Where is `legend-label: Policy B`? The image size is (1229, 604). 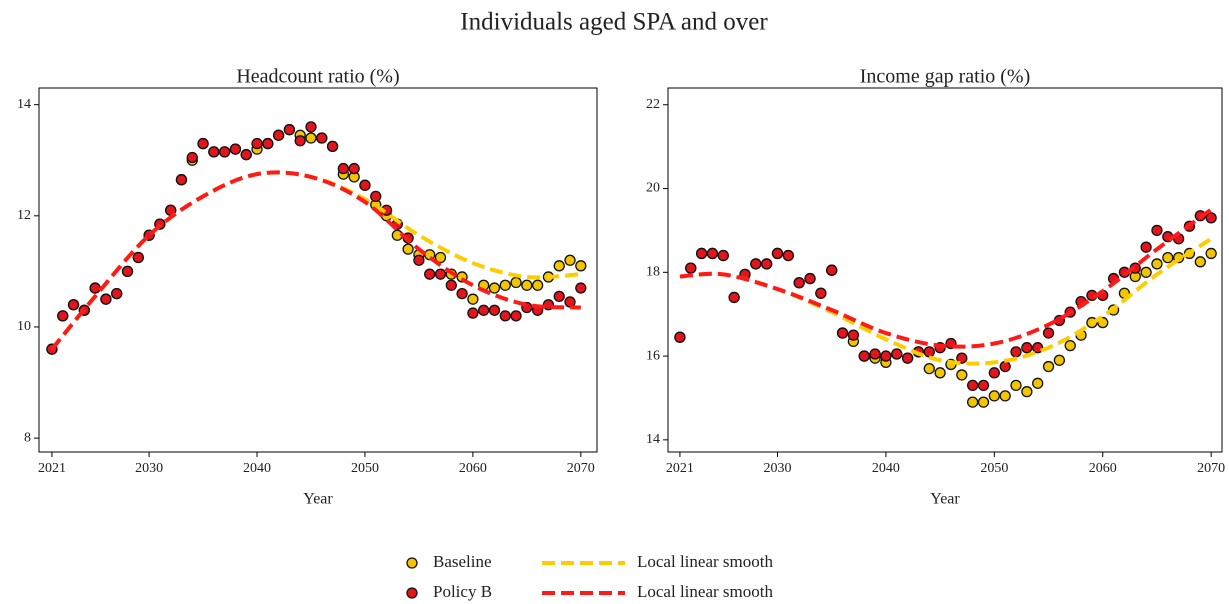 legend-label: Policy B is located at coordinates (462, 591).